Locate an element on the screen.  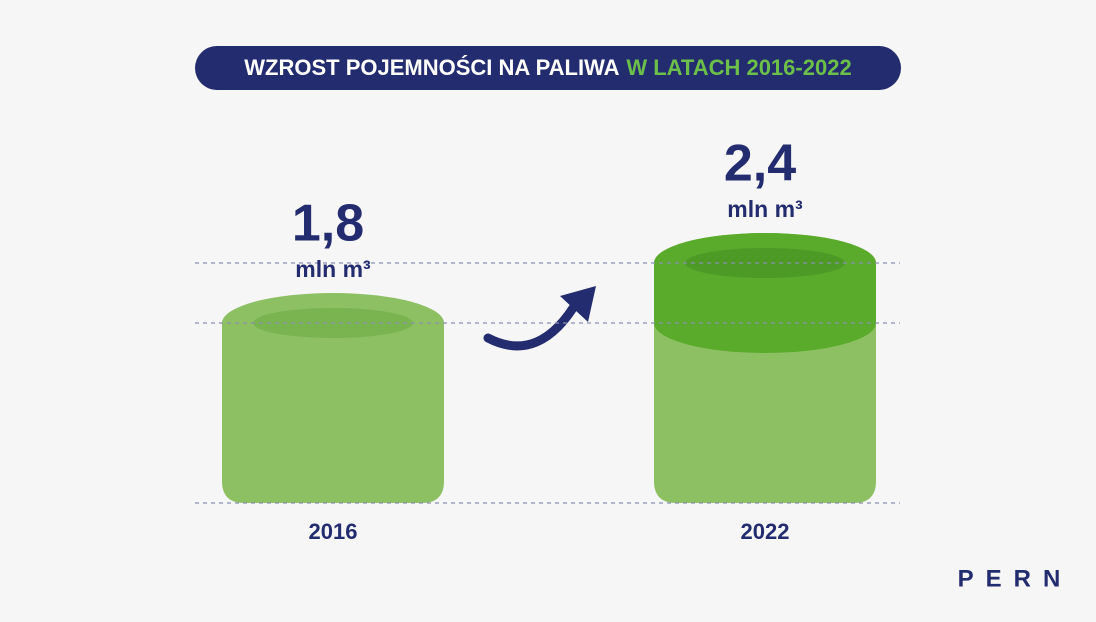
title-years: W LATACH 2016-2022 is located at coordinates (738, 67).